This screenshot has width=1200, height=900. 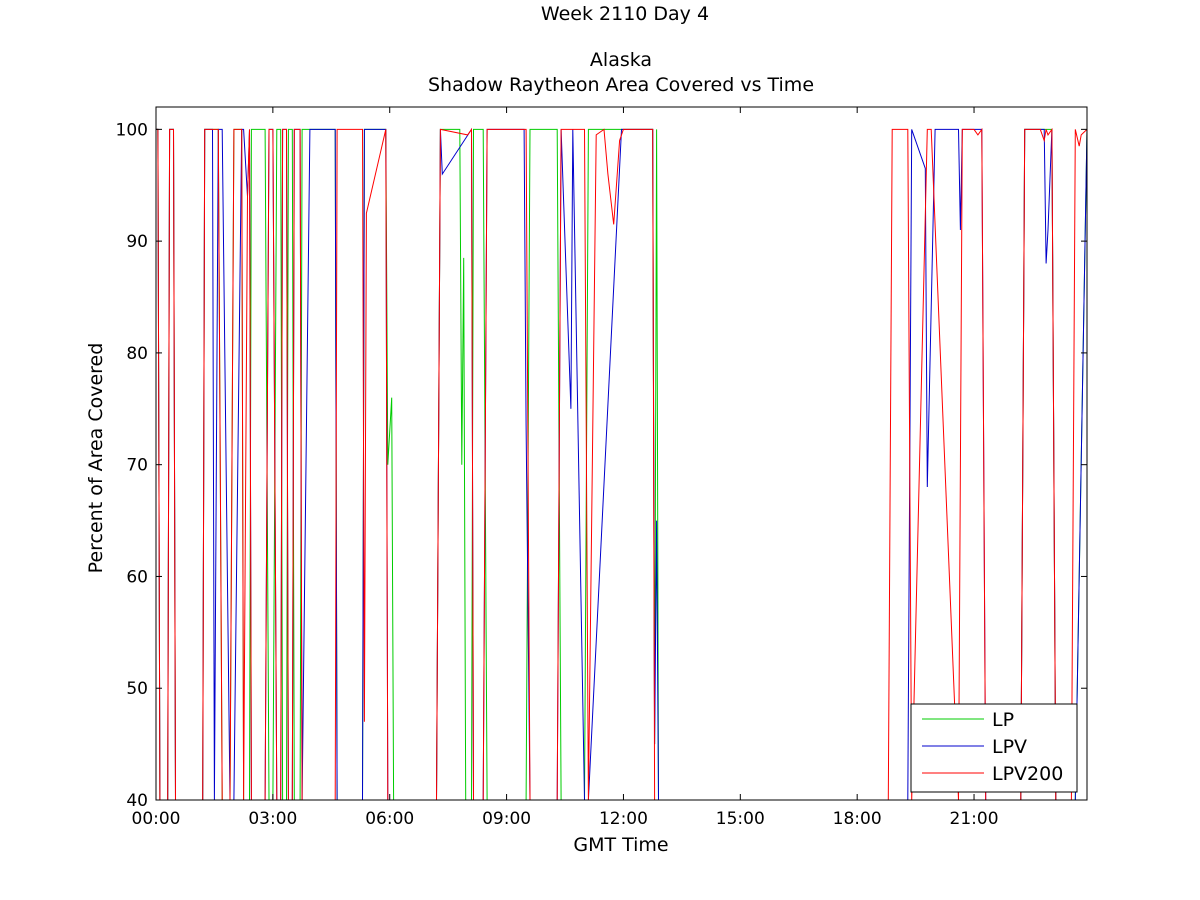 What do you see at coordinates (137, 801) in the screenshot?
I see `y-tick-label: 40` at bounding box center [137, 801].